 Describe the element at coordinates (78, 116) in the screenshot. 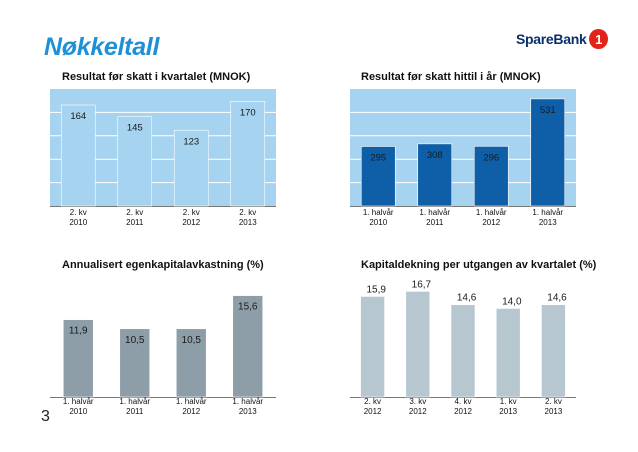

I see `value-label: 164` at that location.